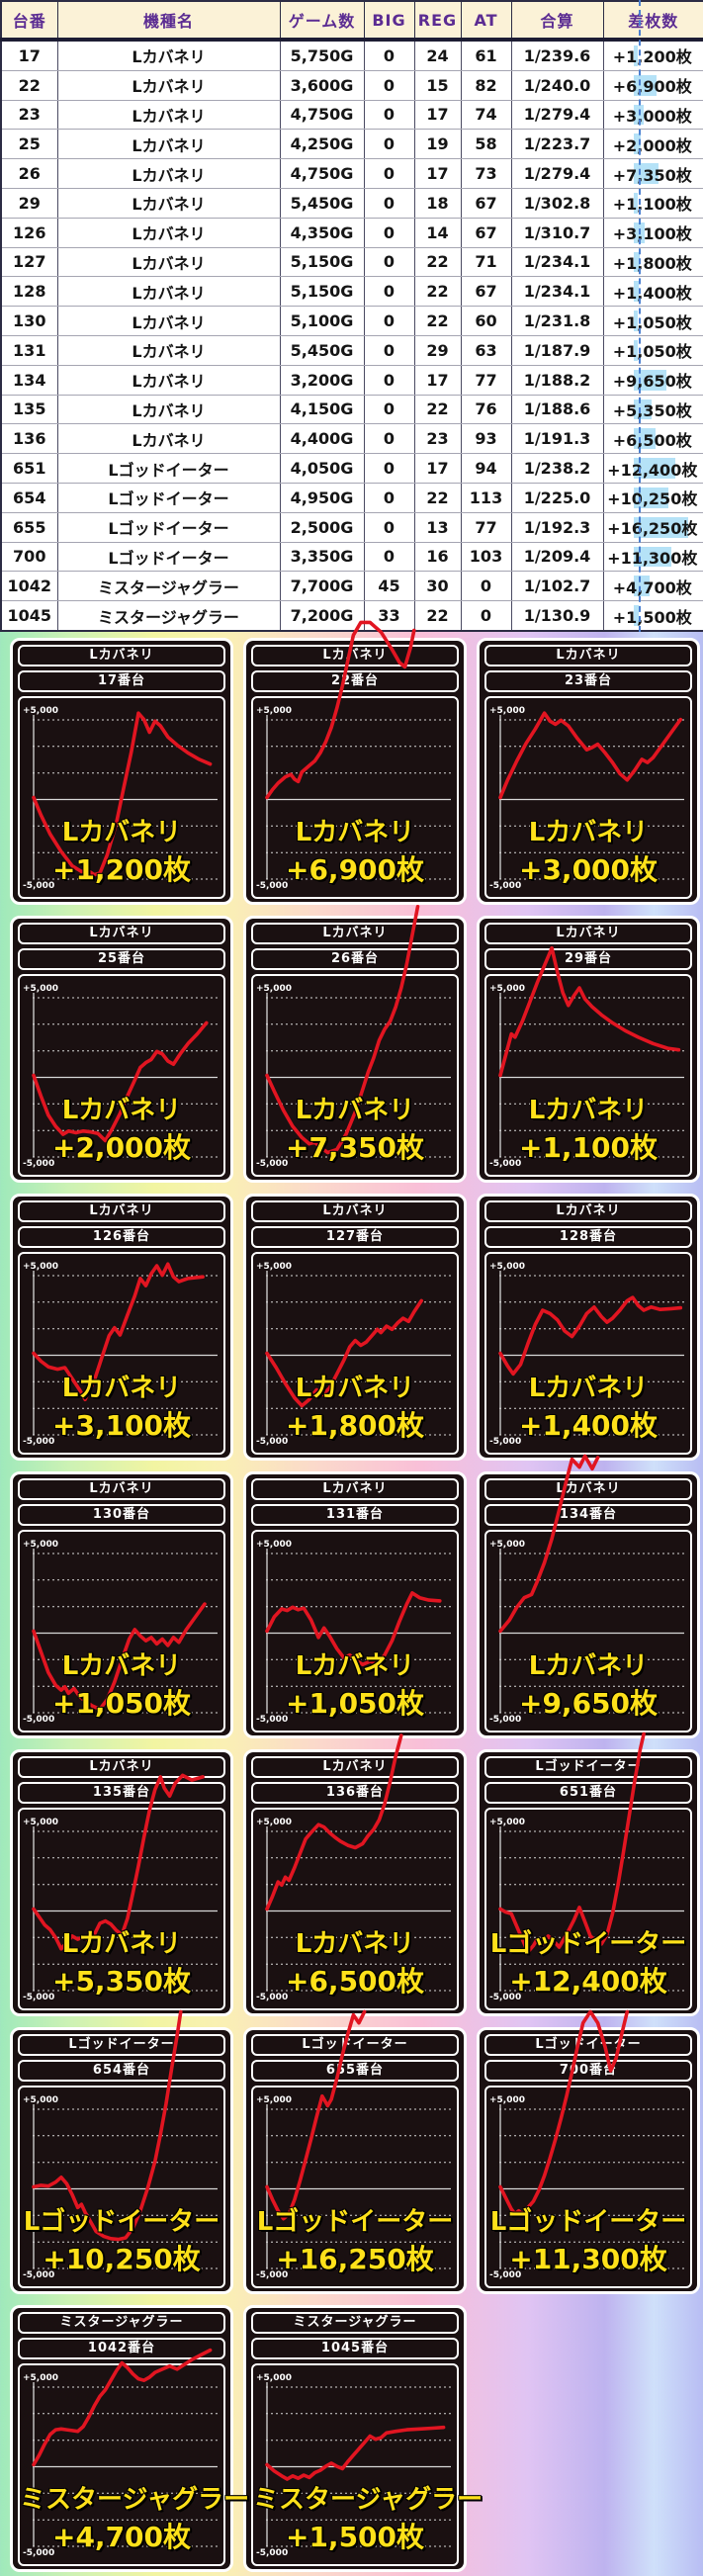  What do you see at coordinates (588, 1236) in the screenshot?
I see `unit-number-label: 128番台` at bounding box center [588, 1236].